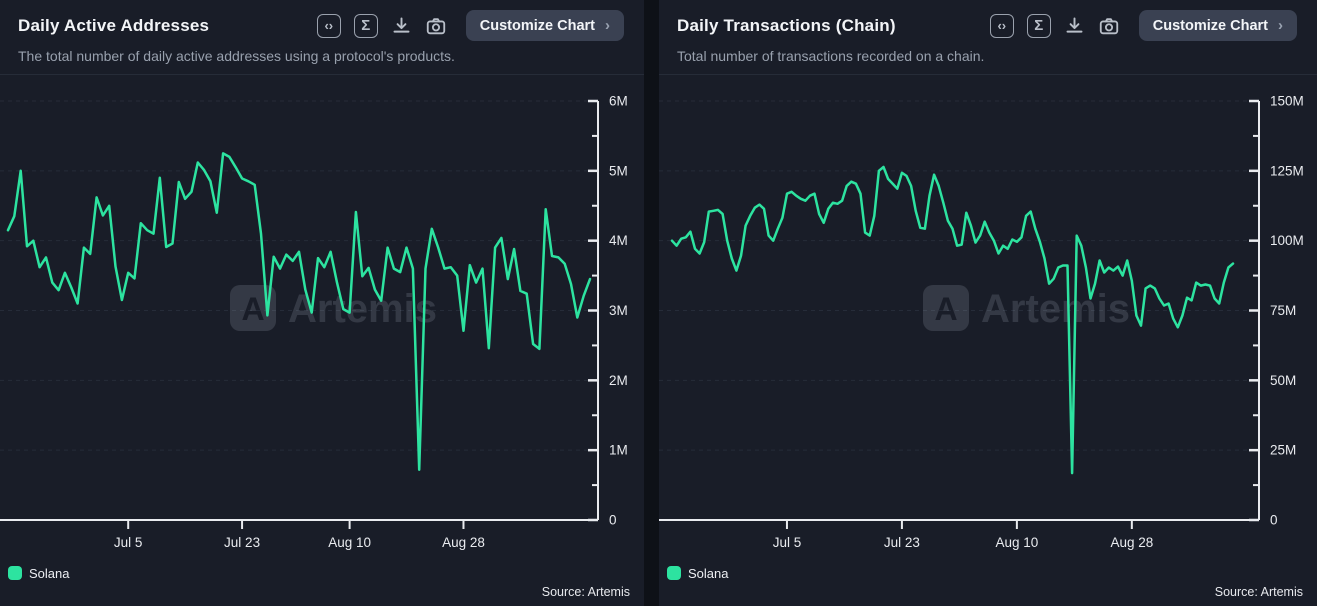  I want to click on svg-text: 50M, so click(1283, 380).